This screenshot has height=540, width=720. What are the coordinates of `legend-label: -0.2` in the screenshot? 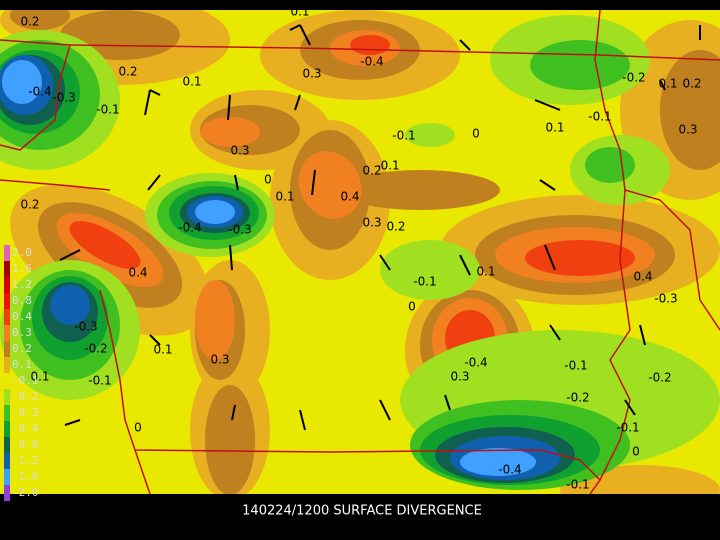 It's located at (25, 396).